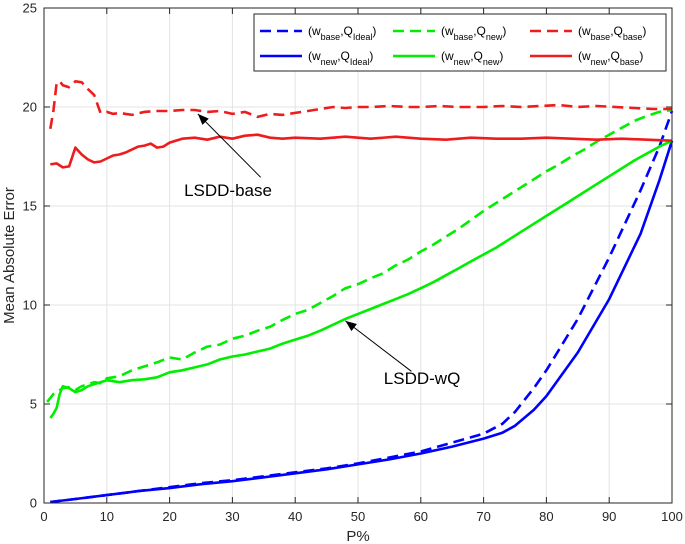 Image resolution: width=685 pixels, height=544 pixels. What do you see at coordinates (610, 58) in the screenshot?
I see `legend-entry-label: (wnew,Qbase)` at bounding box center [610, 58].